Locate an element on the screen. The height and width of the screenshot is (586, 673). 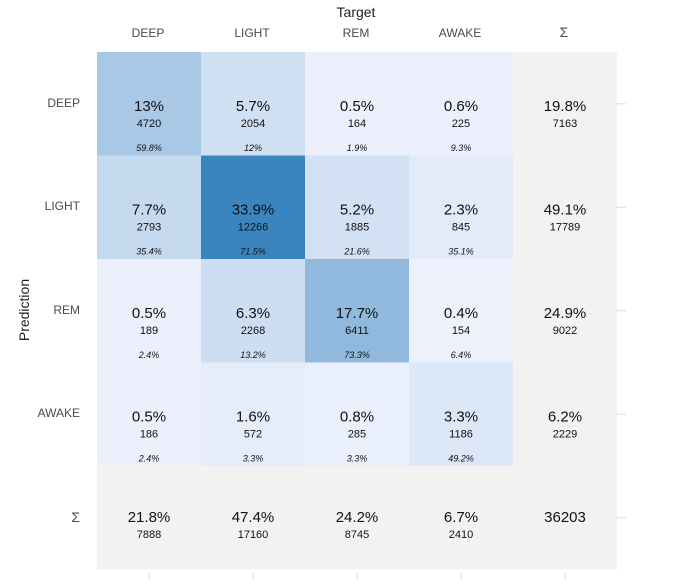
row-label-deep: DEEP is located at coordinates (63, 103).